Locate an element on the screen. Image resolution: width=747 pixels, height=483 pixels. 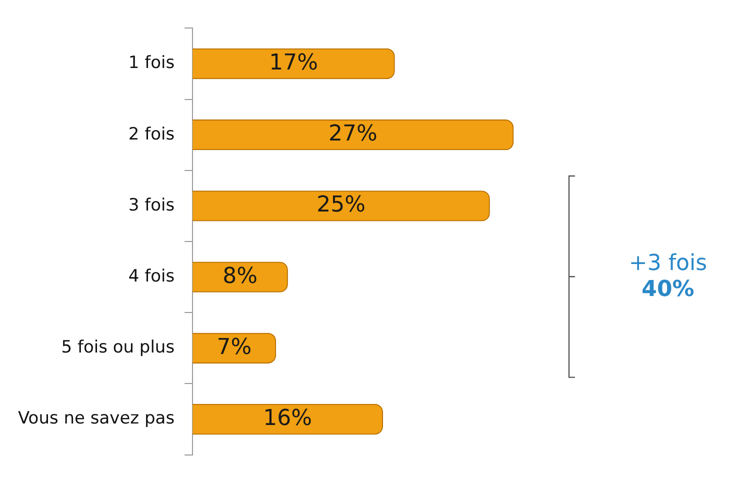
text: 40% is located at coordinates (668, 290).